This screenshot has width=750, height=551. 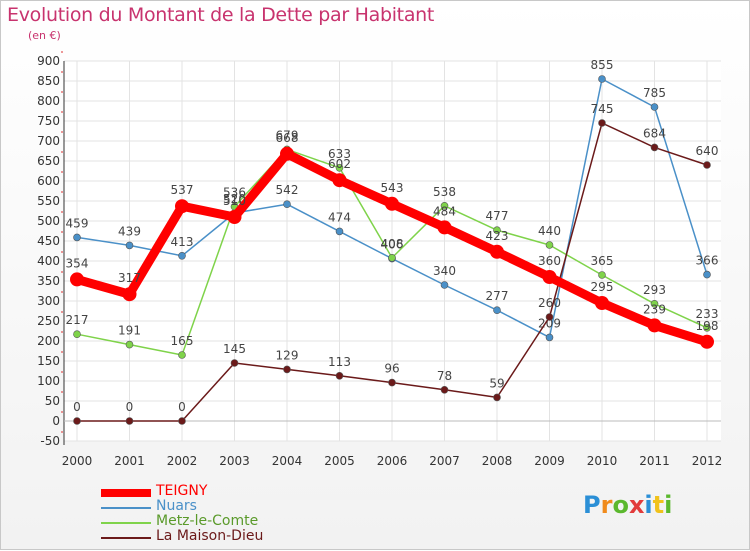 I want to click on y-tick-label: 650, so click(x=48, y=161).